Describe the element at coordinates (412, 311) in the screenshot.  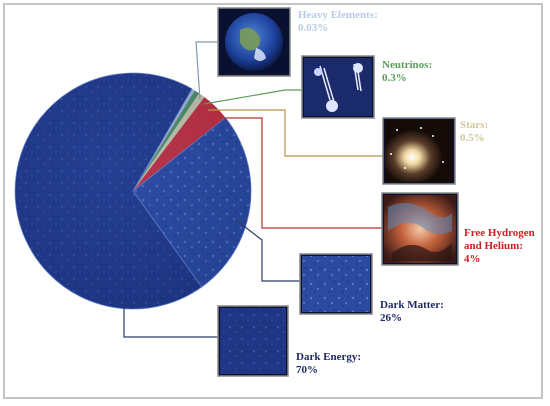
I see `slice-label: Dark Matter: 26%` at that location.